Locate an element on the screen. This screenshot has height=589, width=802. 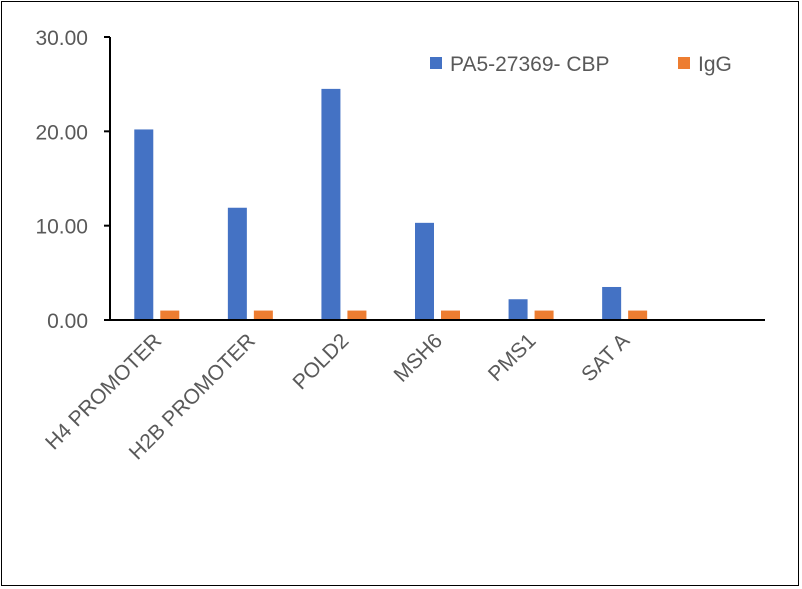
legend-label-series-1: PA5-27369- CBP is located at coordinates (530, 64).